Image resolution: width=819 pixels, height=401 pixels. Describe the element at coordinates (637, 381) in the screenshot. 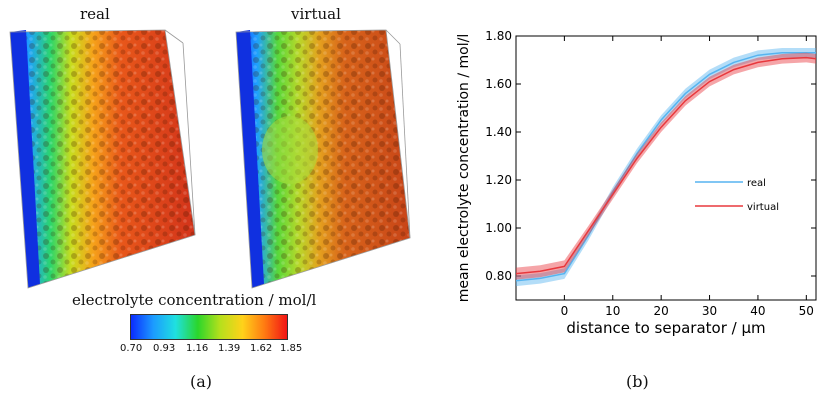

I see `caption-b: (b)` at that location.